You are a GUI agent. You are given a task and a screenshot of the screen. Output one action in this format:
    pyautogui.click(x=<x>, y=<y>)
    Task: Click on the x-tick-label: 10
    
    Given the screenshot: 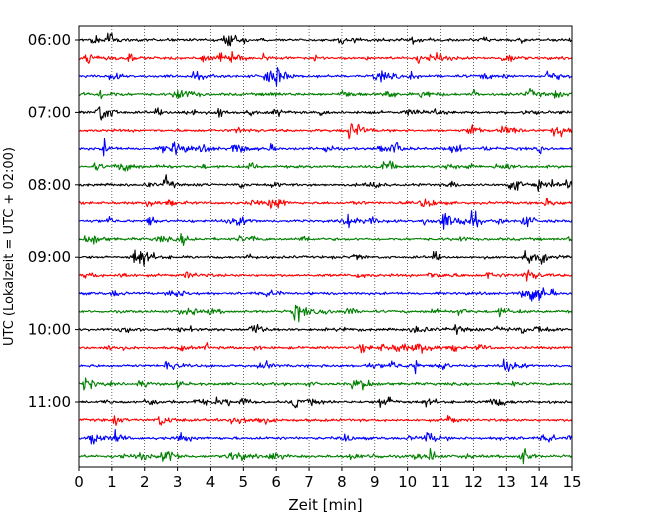 What is the action you would take?
    pyautogui.click(x=407, y=482)
    